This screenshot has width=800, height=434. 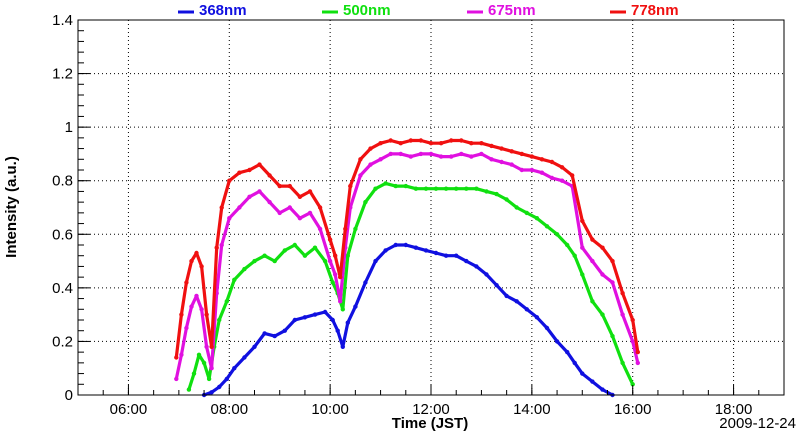 I want to click on y-tick-label: 0.8, so click(x=62, y=181).